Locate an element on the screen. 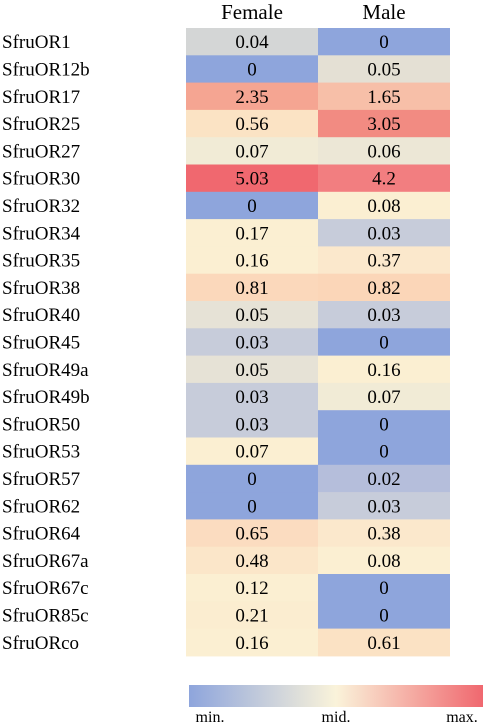 This screenshot has width=484, height=724. cell-sfruor40-female is located at coordinates (252, 315).